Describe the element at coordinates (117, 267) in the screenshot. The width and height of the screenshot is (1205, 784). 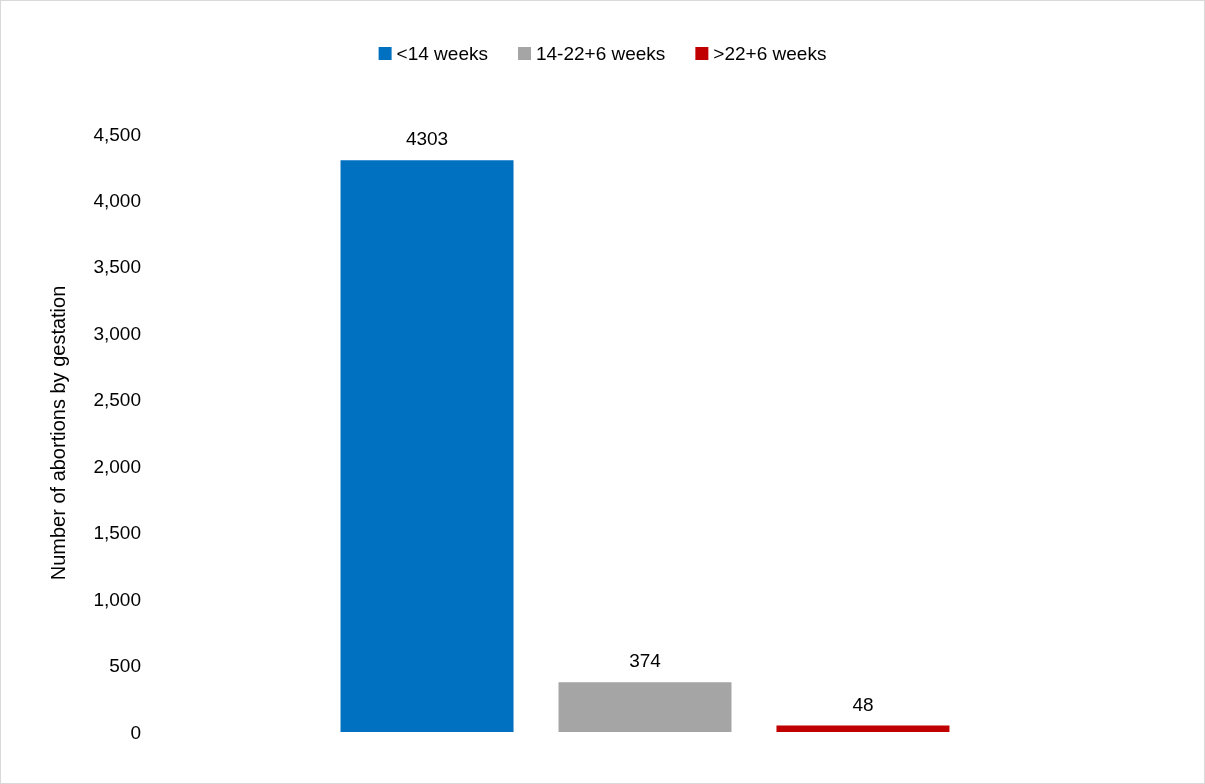
I see `y-tick-label: 3,500` at that location.